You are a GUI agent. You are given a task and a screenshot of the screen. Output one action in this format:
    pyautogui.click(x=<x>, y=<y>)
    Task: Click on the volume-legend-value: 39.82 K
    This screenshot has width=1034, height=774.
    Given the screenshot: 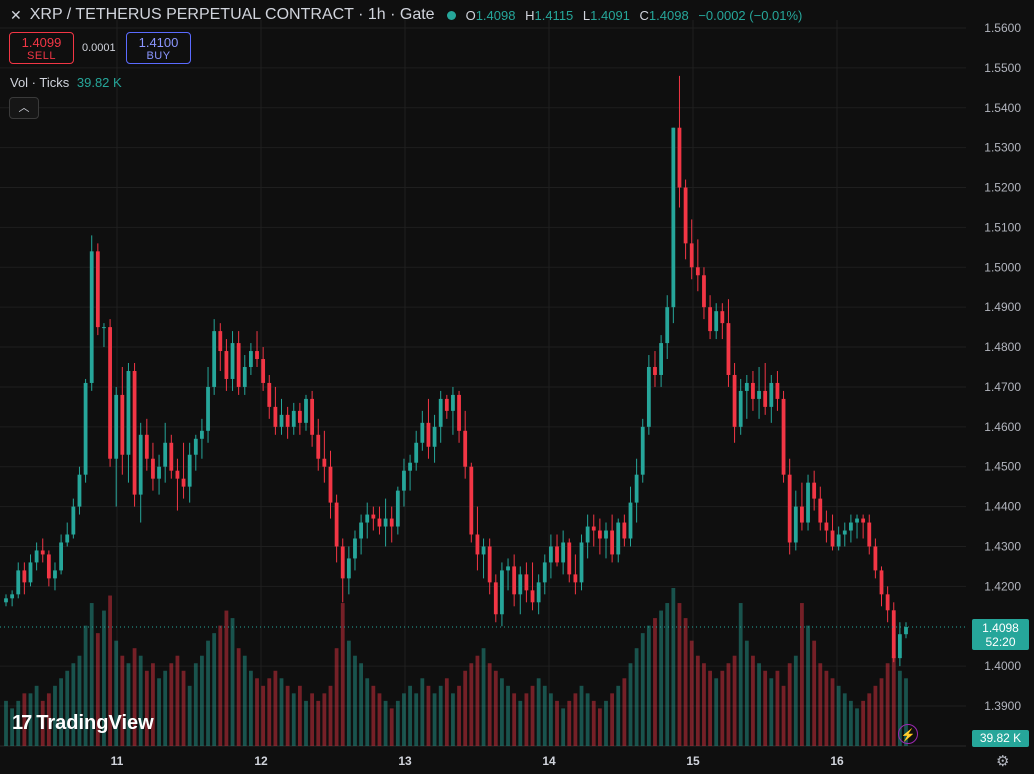 What is the action you would take?
    pyautogui.click(x=99, y=82)
    